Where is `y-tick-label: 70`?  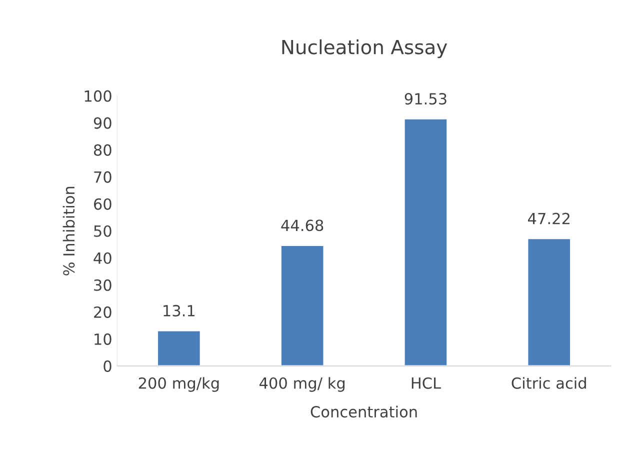 y-tick-label: 70 is located at coordinates (103, 177).